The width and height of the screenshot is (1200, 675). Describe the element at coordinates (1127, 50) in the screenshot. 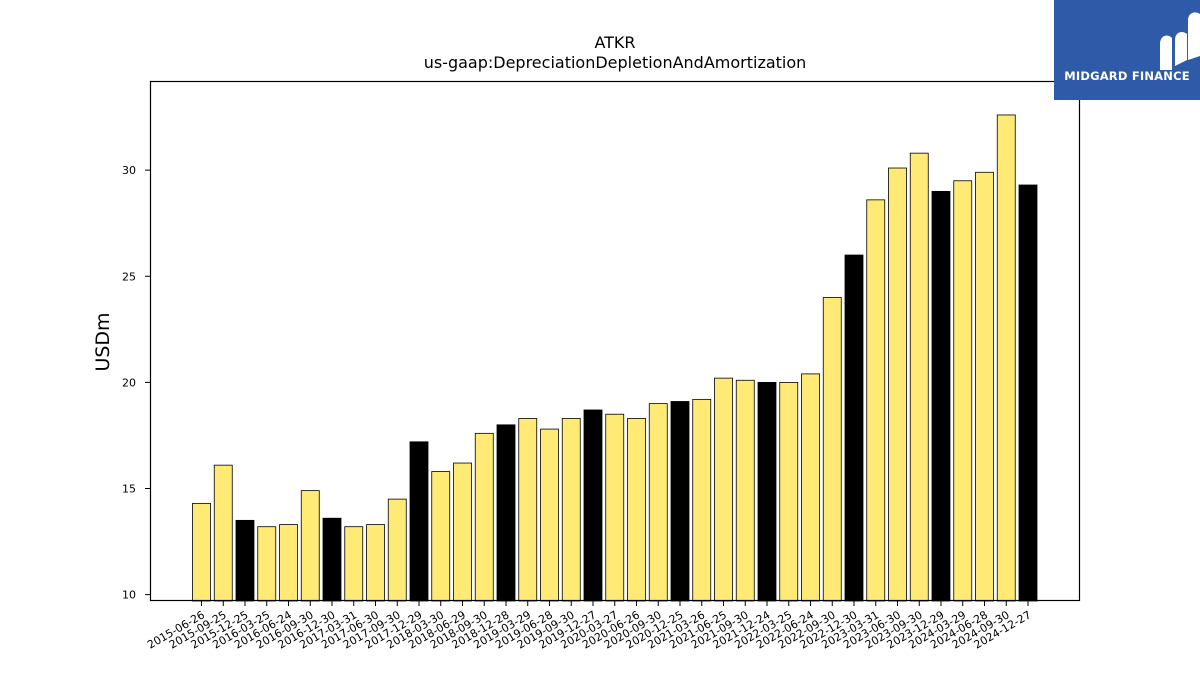

I see `brand-logo: MIDGARD FINANCE` at that location.